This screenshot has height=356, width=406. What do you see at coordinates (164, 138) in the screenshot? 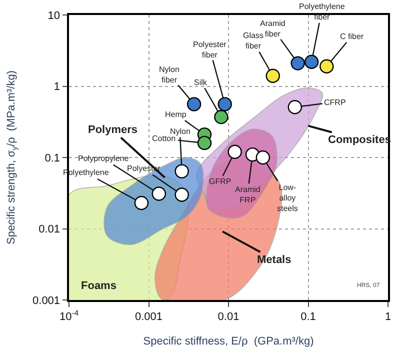
I see `annotation: Cotton` at bounding box center [164, 138].